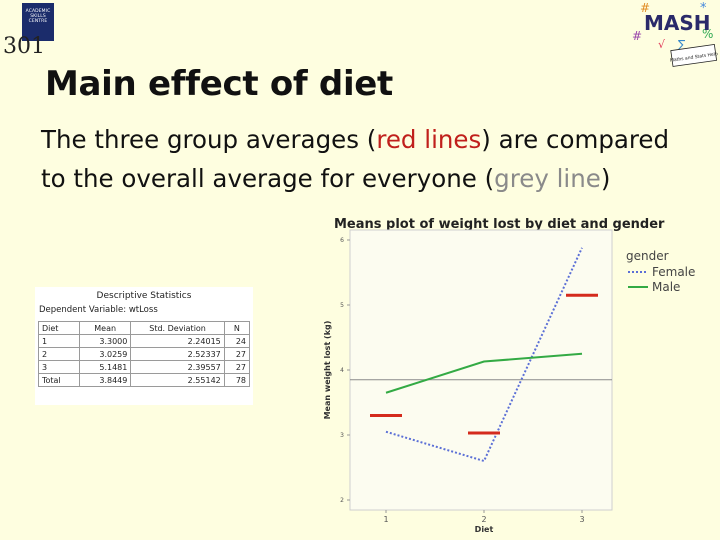  What do you see at coordinates (342, 370) in the screenshot?
I see `y-tick-label: 4` at bounding box center [342, 370].